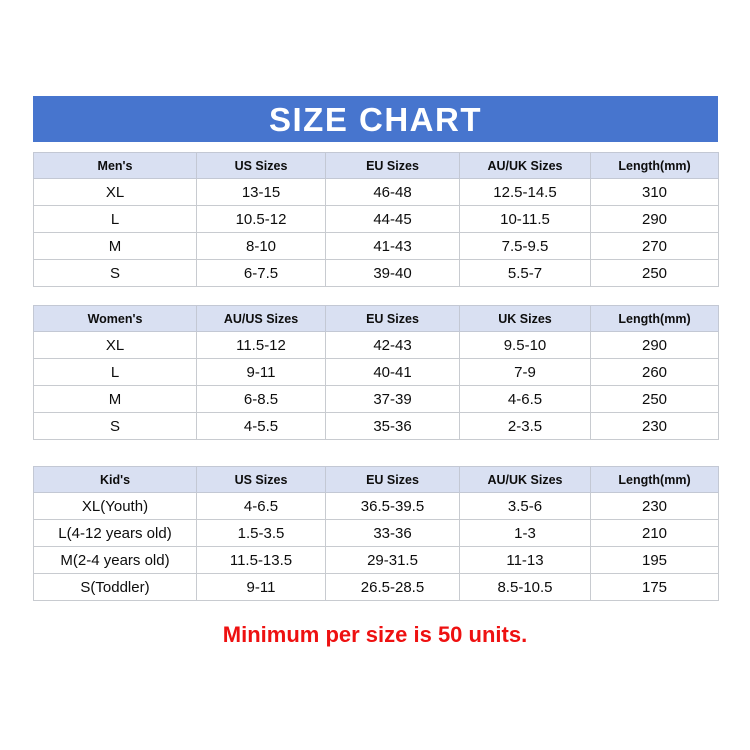 Image resolution: width=750 pixels, height=750 pixels. What do you see at coordinates (525, 246) in the screenshot?
I see `cell-auuk: 7.5-9.5` at bounding box center [525, 246].